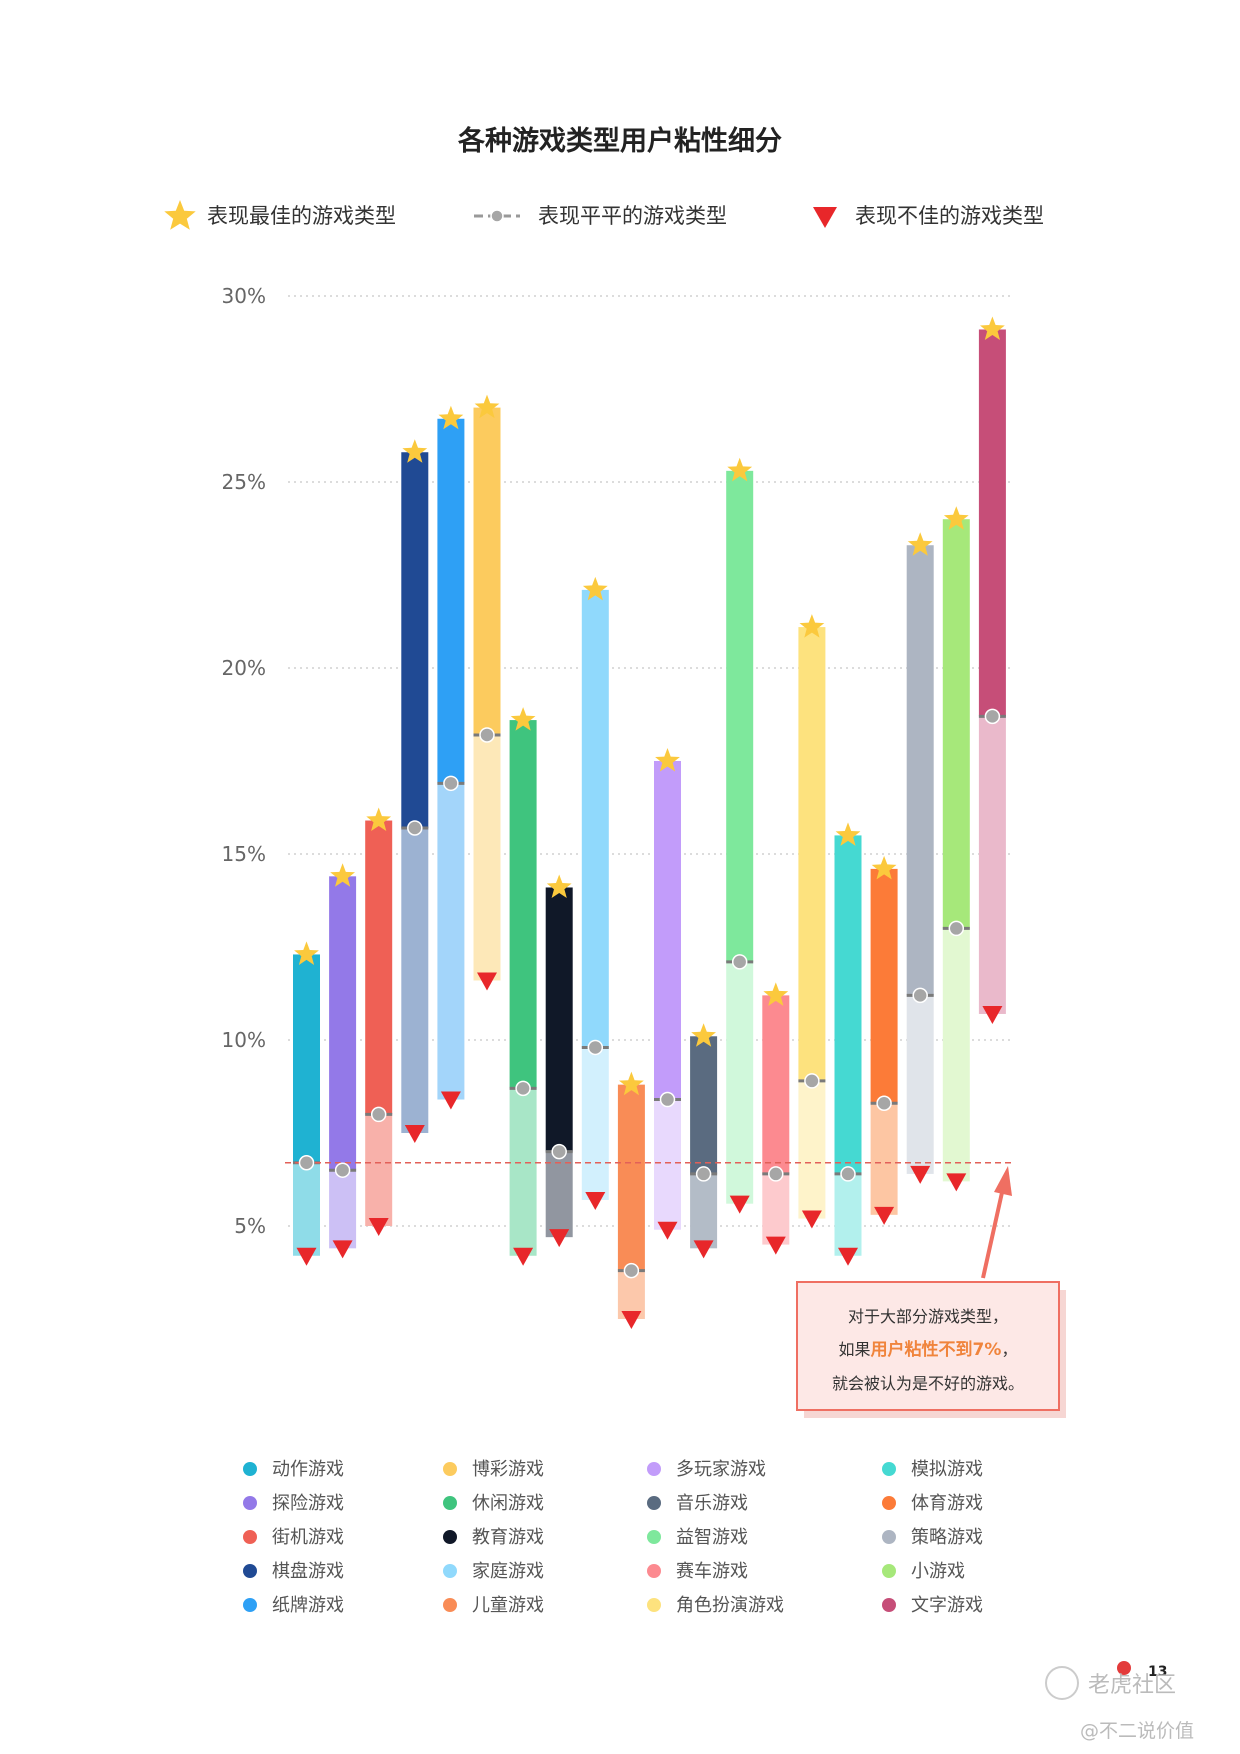 The image size is (1240, 1754). I want to click on category-legend-item: 家庭游戏, so click(493, 1571).